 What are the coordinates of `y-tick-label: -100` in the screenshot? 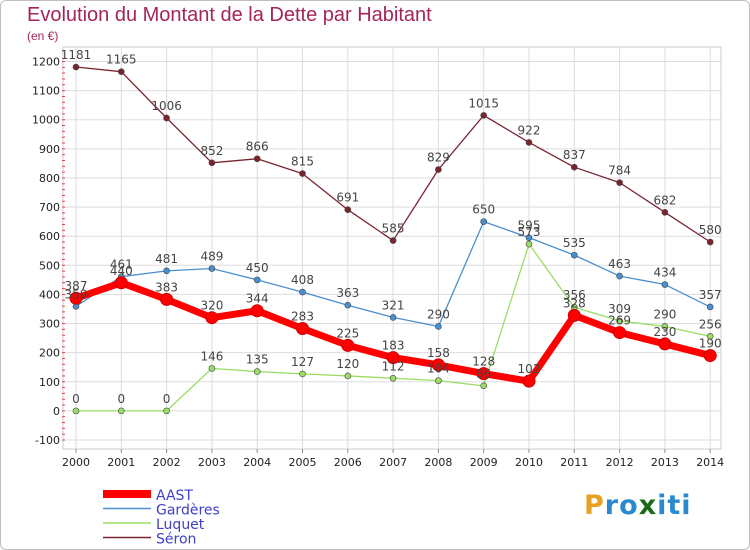 It's located at (47, 440).